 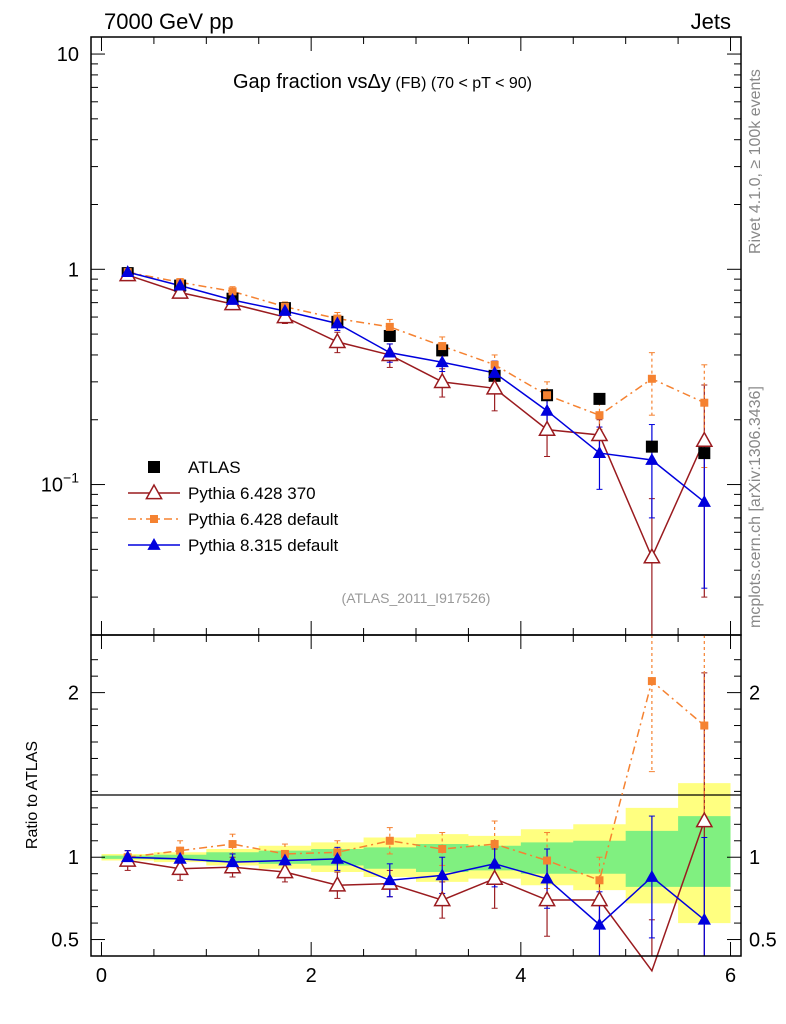 I want to click on legend-item-3-marker, so click(x=154, y=544).